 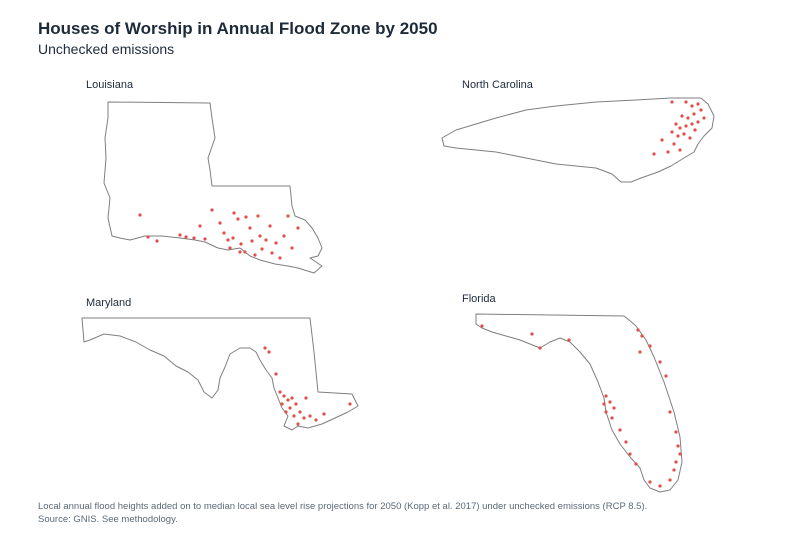 I want to click on chart-subtitle: Unchecked emissions, so click(x=106, y=49).